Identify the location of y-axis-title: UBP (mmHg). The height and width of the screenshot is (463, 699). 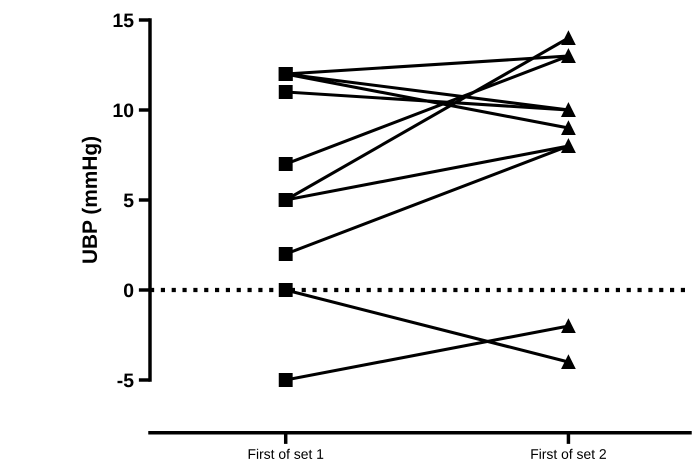
(92, 199).